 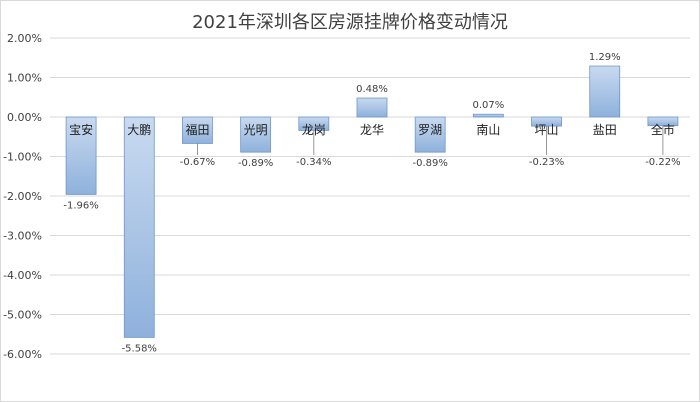 What do you see at coordinates (197, 162) in the screenshot?
I see `data-label: -0.67%` at bounding box center [197, 162].